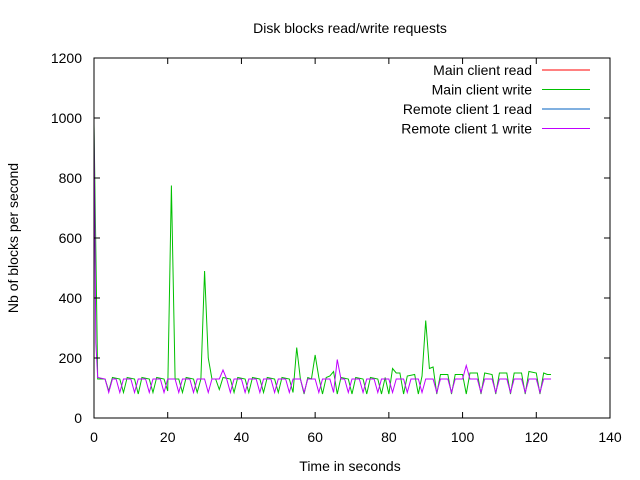  Describe the element at coordinates (78, 418) in the screenshot. I see `y-tick-label: 0` at that location.